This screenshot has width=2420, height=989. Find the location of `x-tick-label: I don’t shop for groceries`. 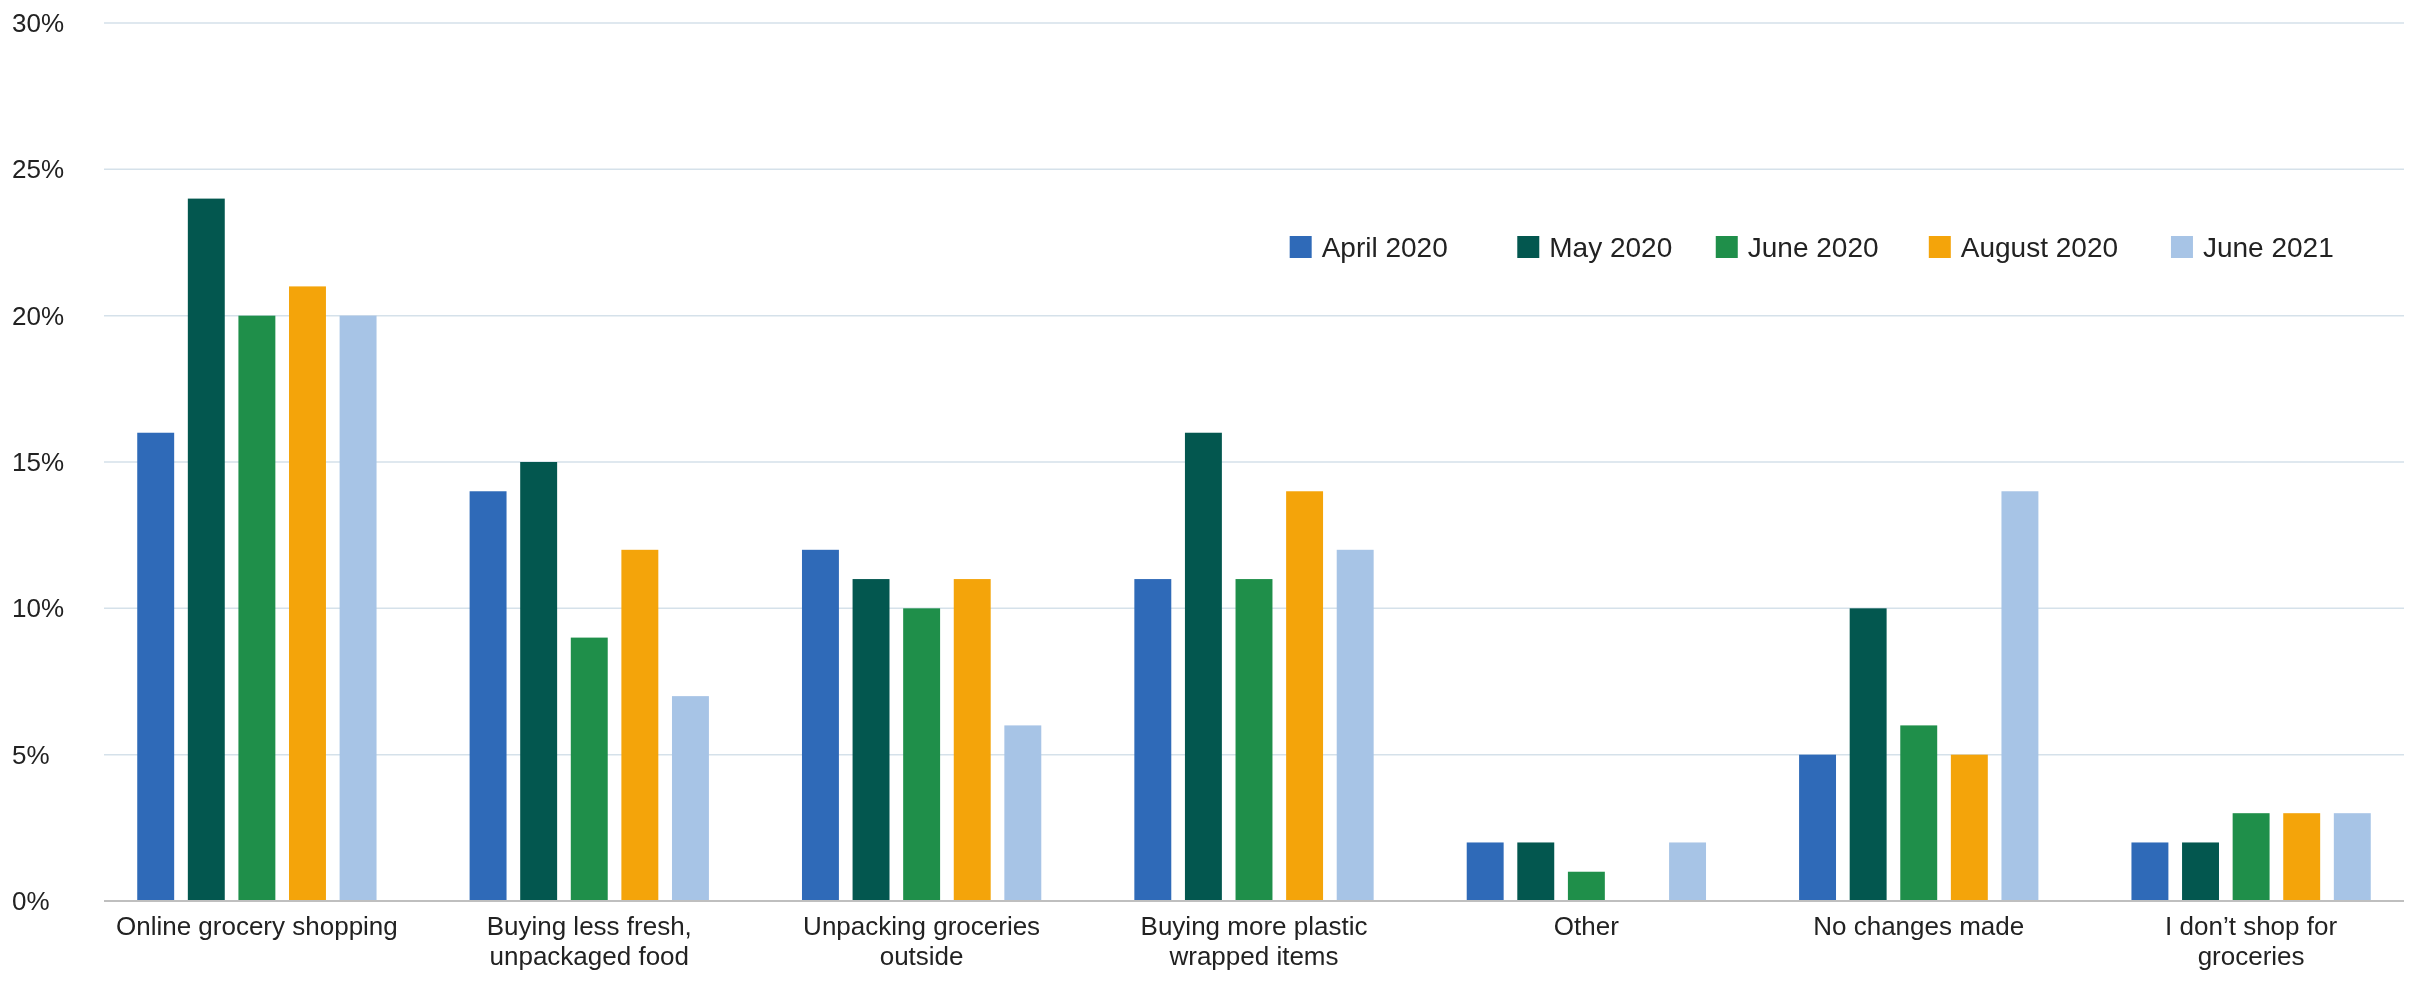

x-tick-label: I don’t shop for groceries is located at coordinates (2251, 941).